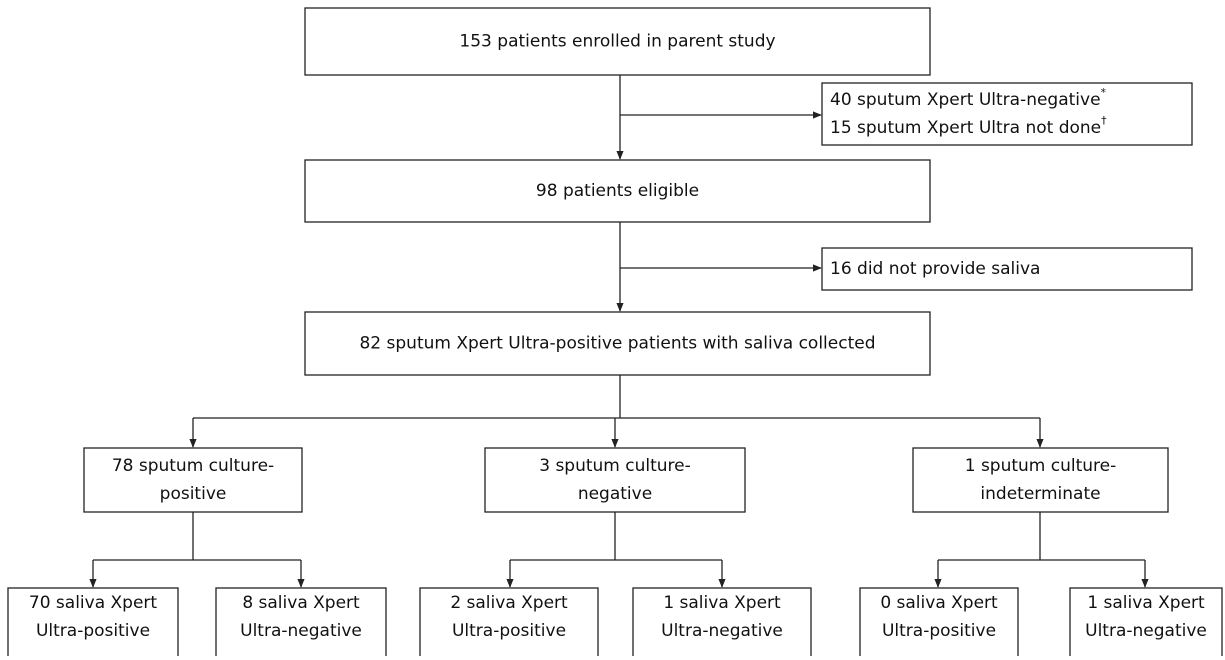  What do you see at coordinates (301, 603) in the screenshot?
I see `node-label: 8 saliva Xpert` at bounding box center [301, 603].